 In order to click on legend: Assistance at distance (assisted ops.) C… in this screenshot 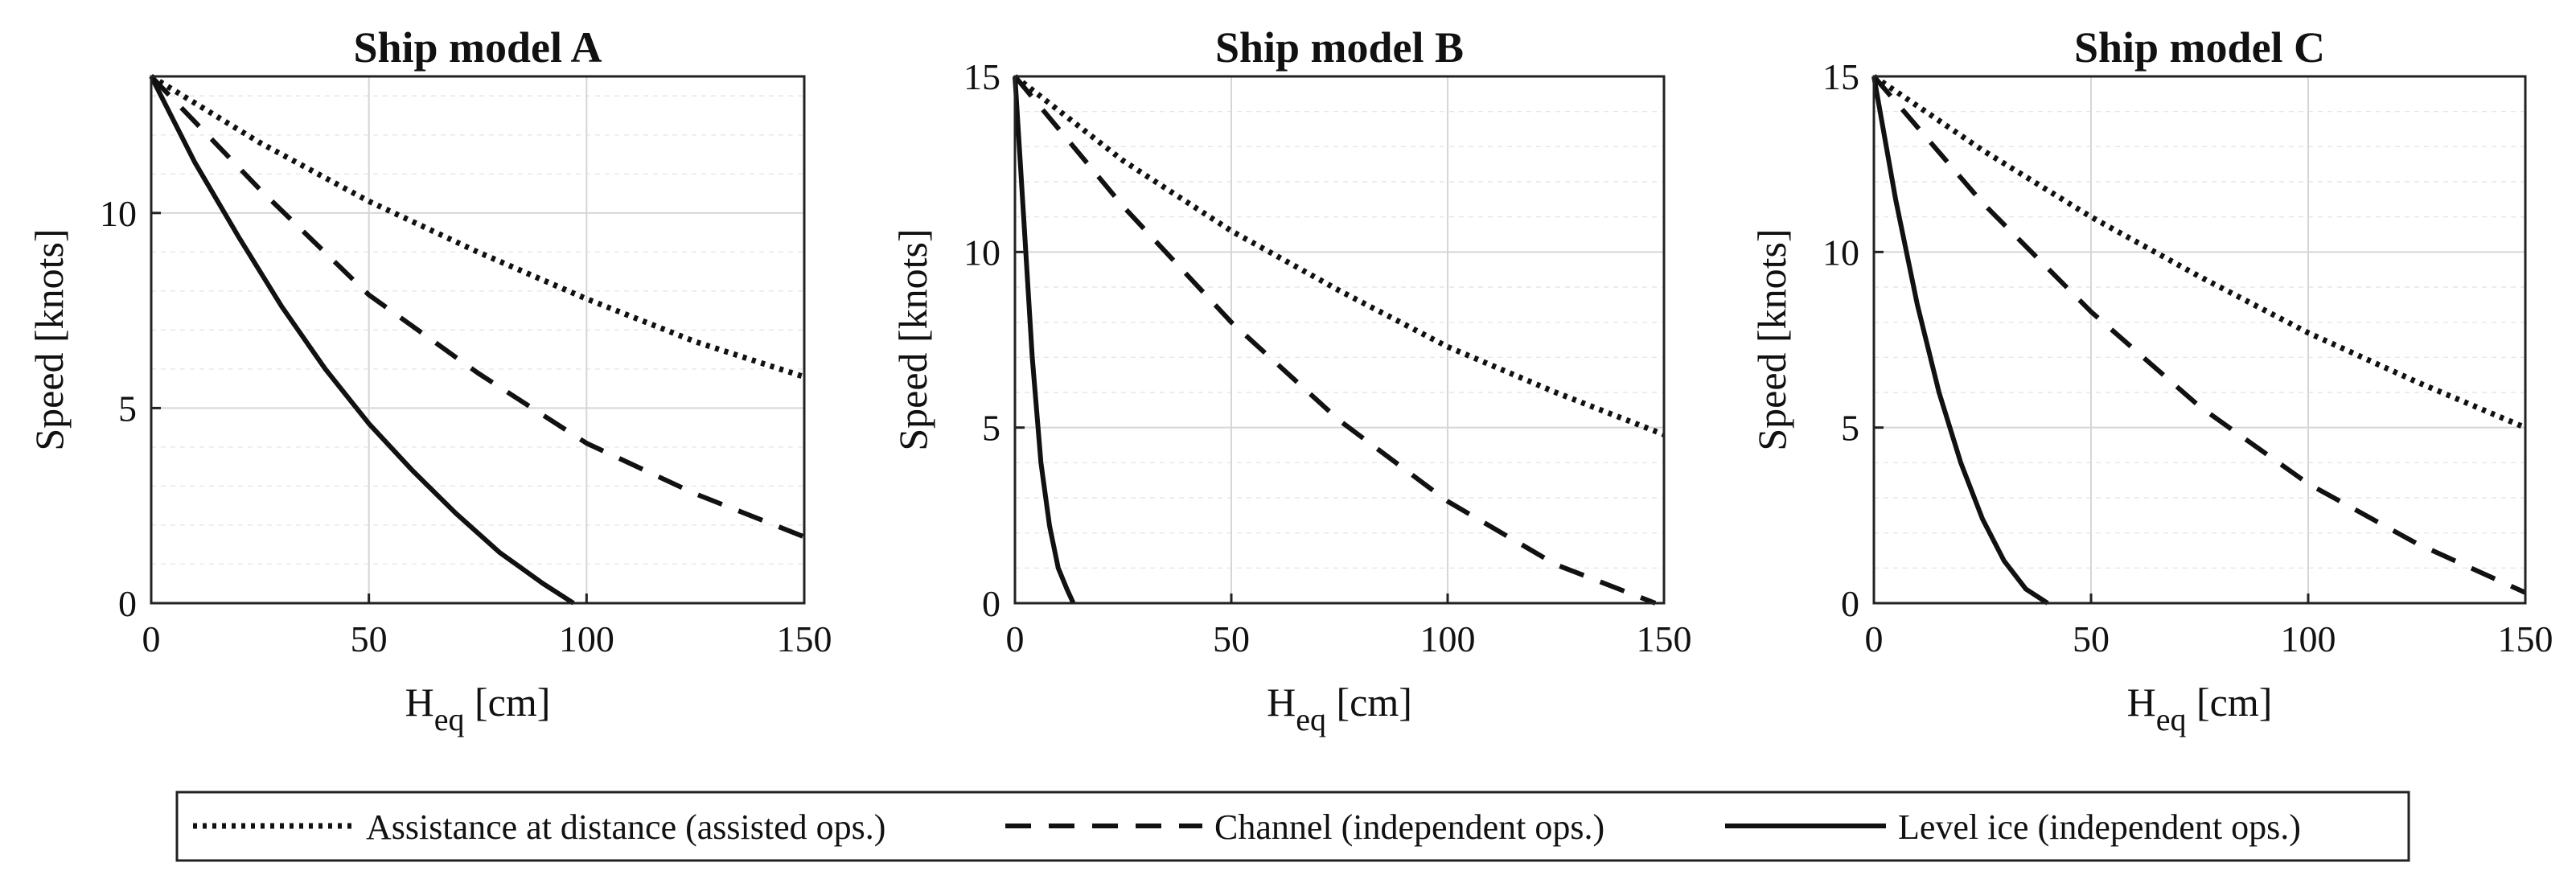, I will do `click(1292, 826)`.